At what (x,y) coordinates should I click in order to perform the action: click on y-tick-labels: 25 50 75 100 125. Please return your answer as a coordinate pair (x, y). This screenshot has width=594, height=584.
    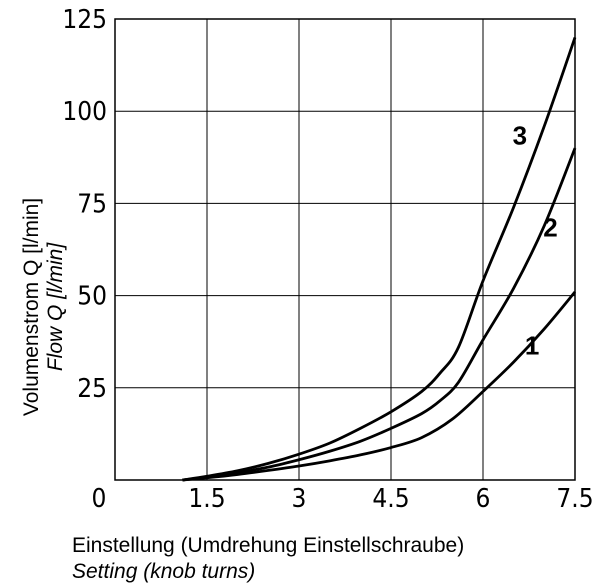
    Looking at the image, I should click on (84, 204).